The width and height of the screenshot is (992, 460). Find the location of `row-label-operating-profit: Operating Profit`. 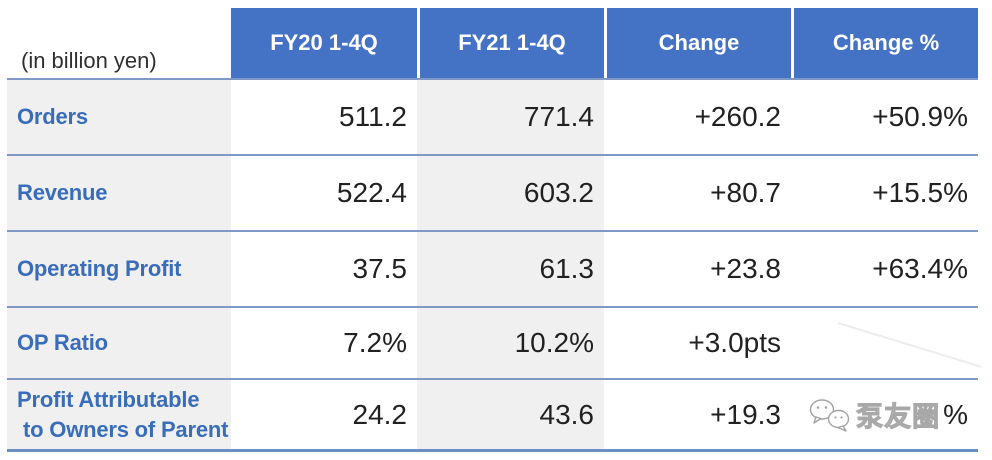

row-label-operating-profit: Operating Profit is located at coordinates (119, 268).